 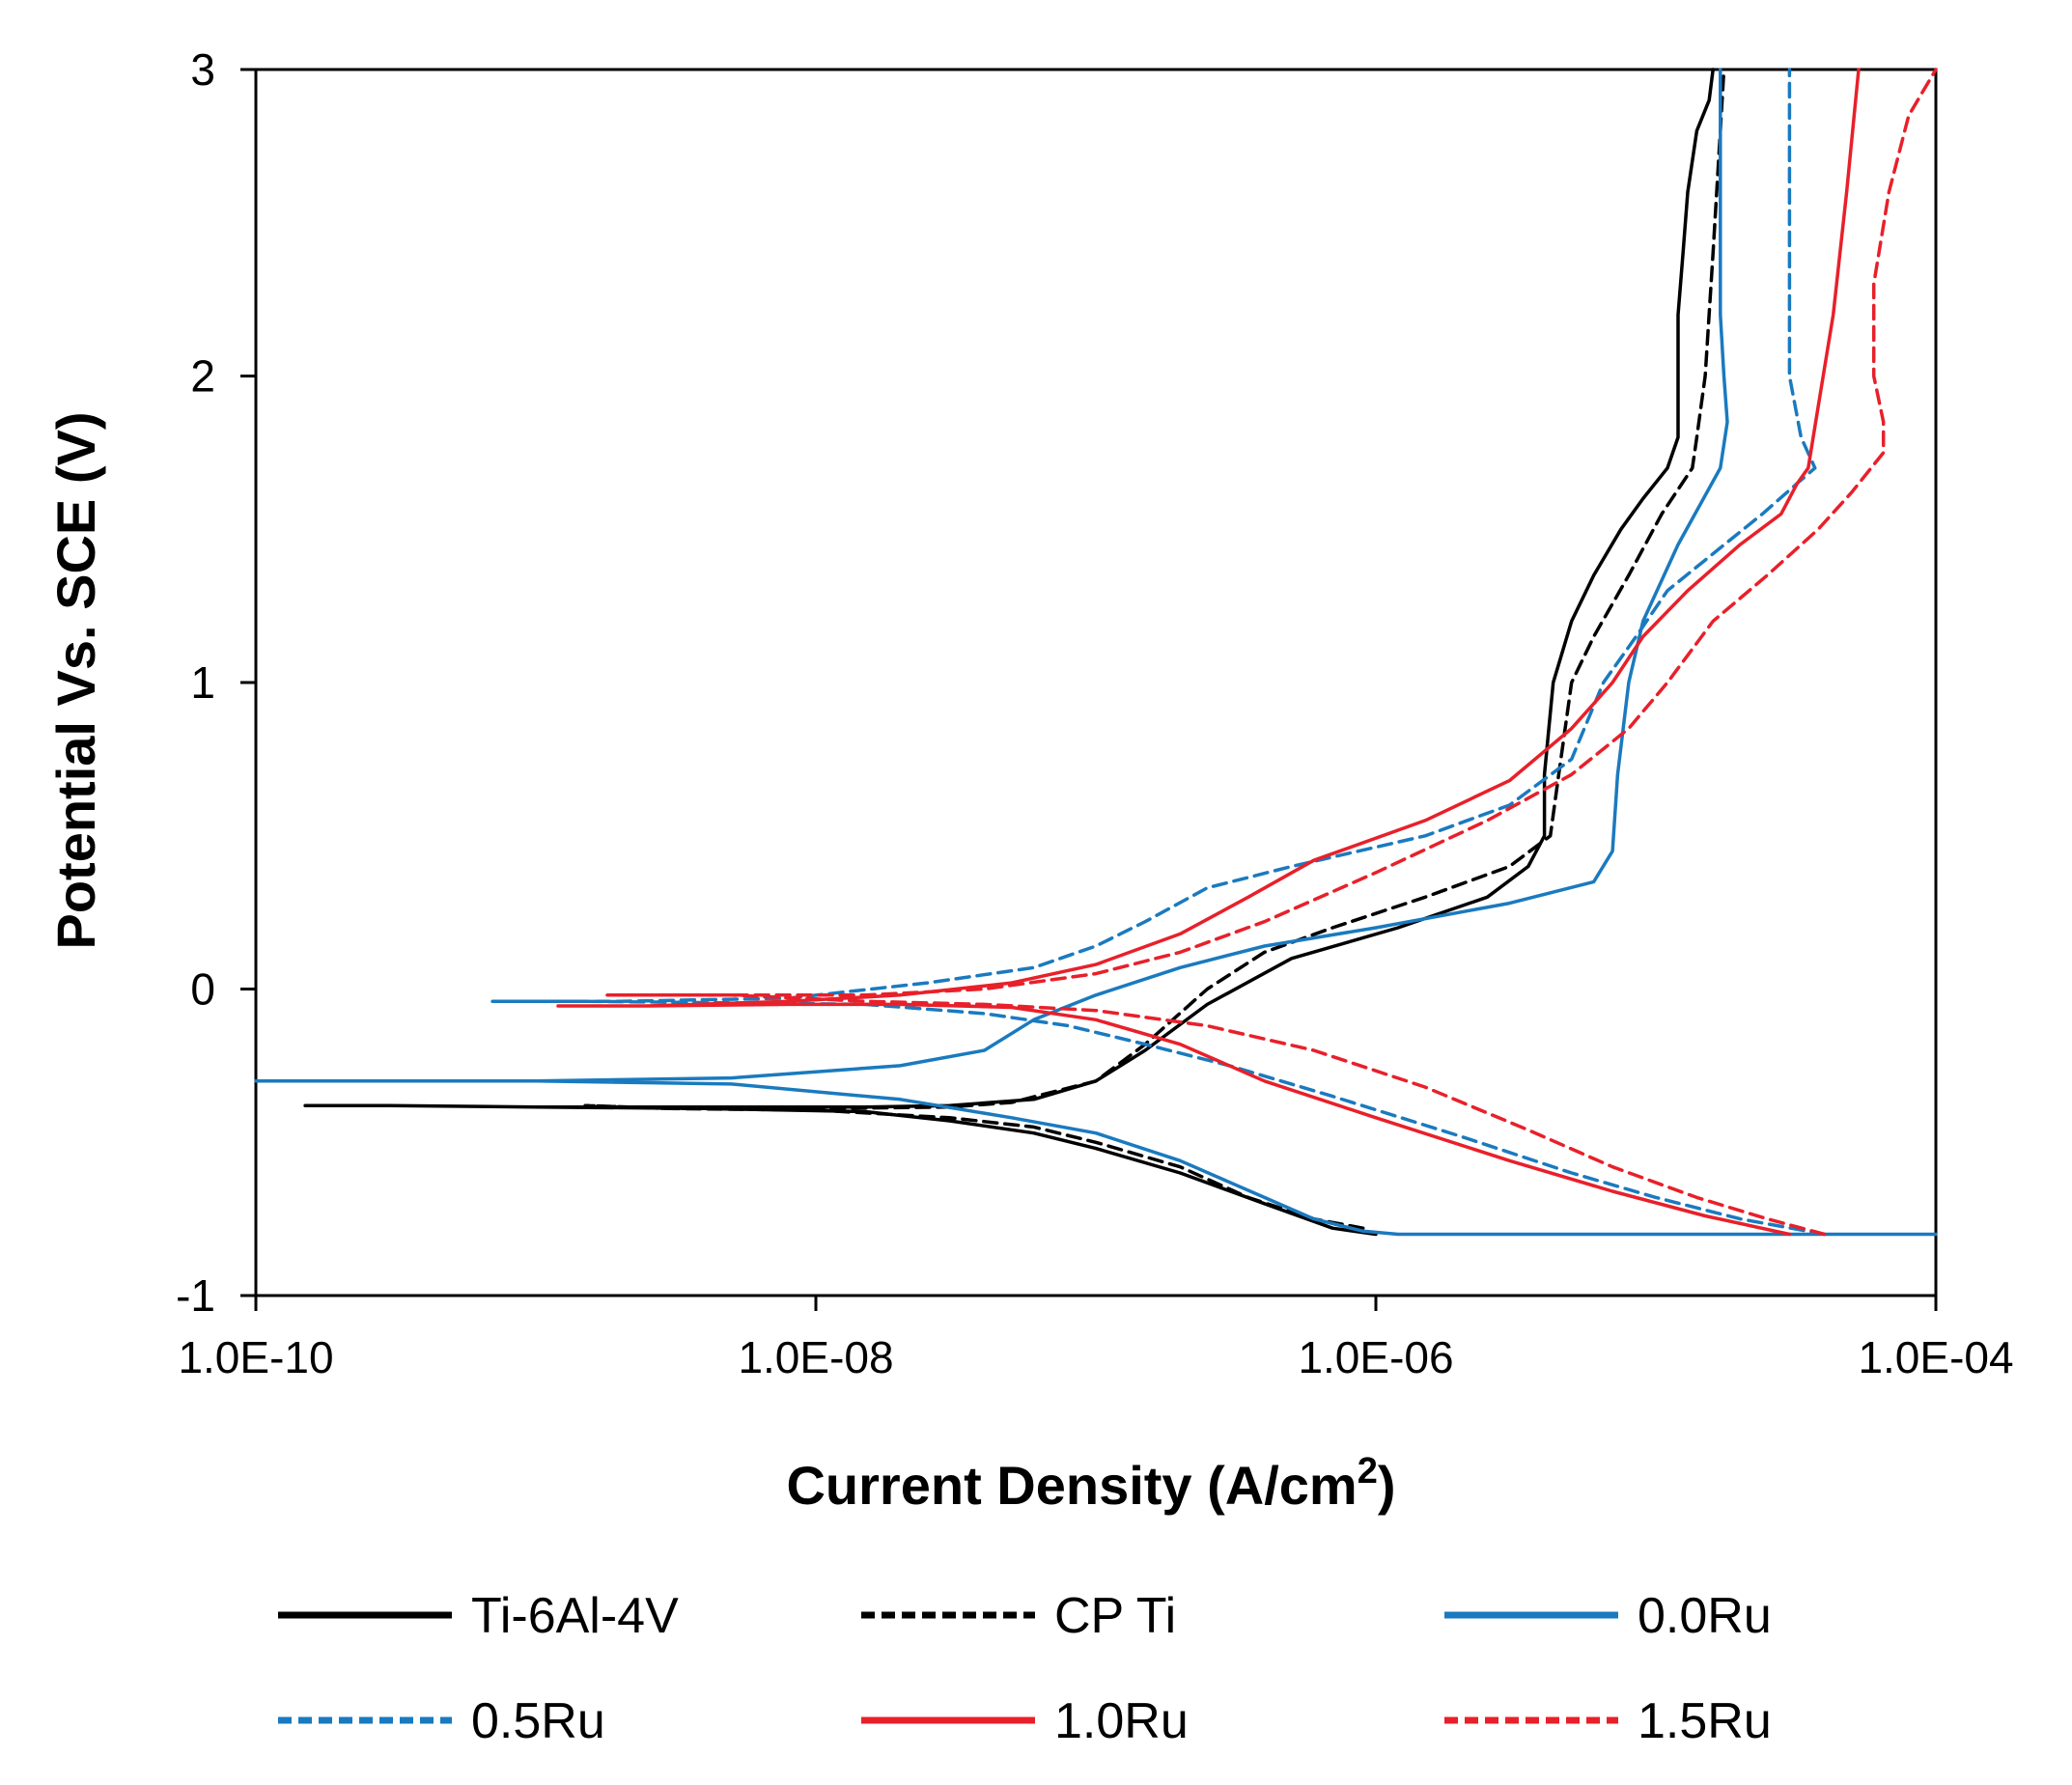 I want to click on x-tick-label: 1.0E-06, so click(x=1376, y=1357).